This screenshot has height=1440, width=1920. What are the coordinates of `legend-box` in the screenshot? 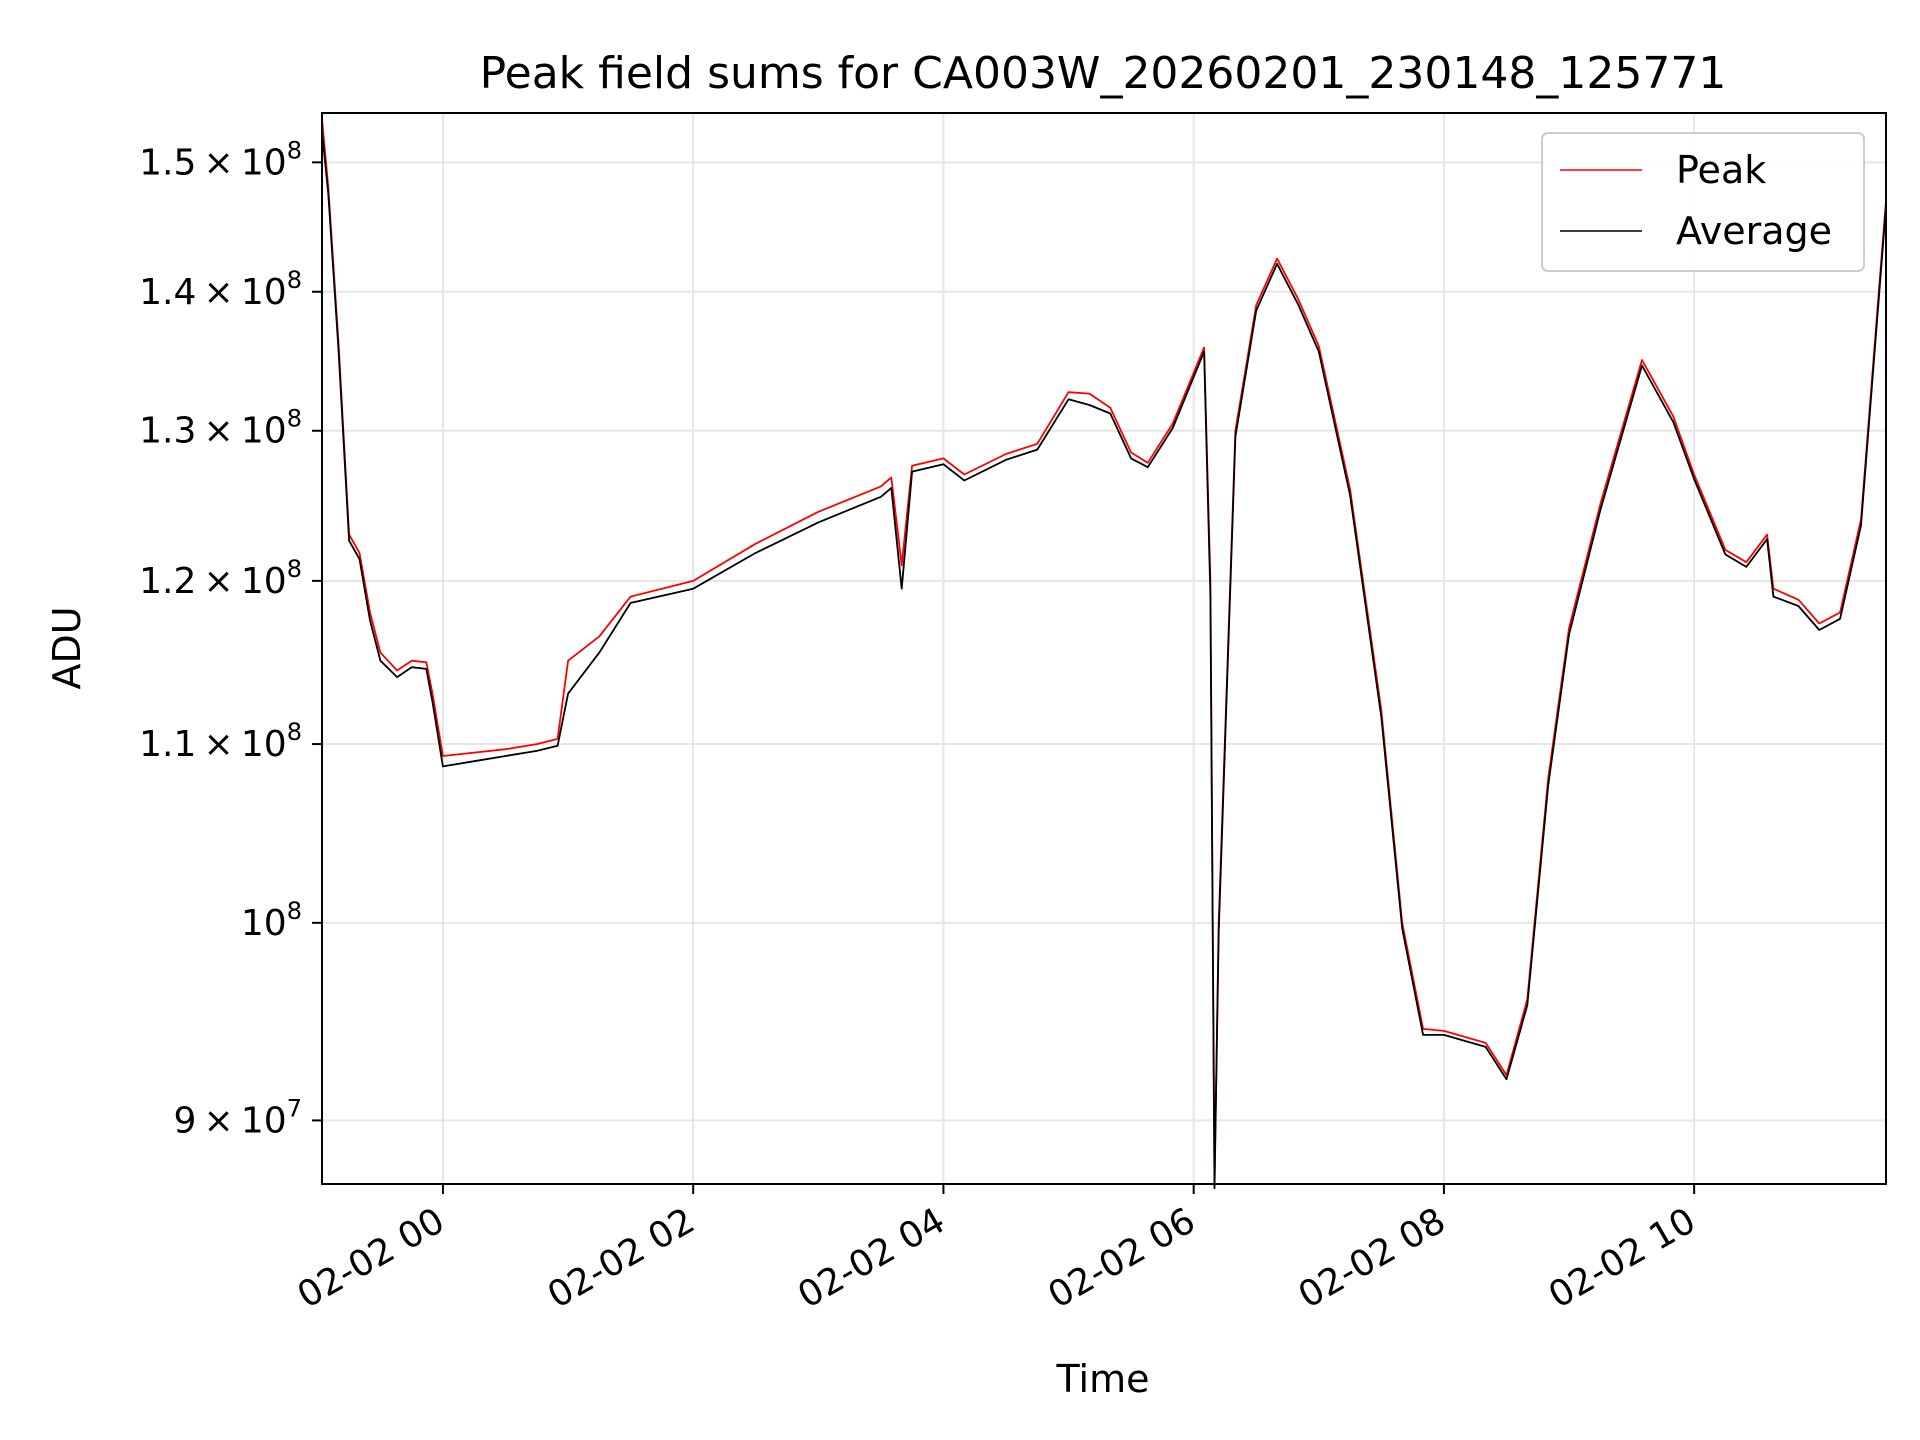 It's located at (1703, 202).